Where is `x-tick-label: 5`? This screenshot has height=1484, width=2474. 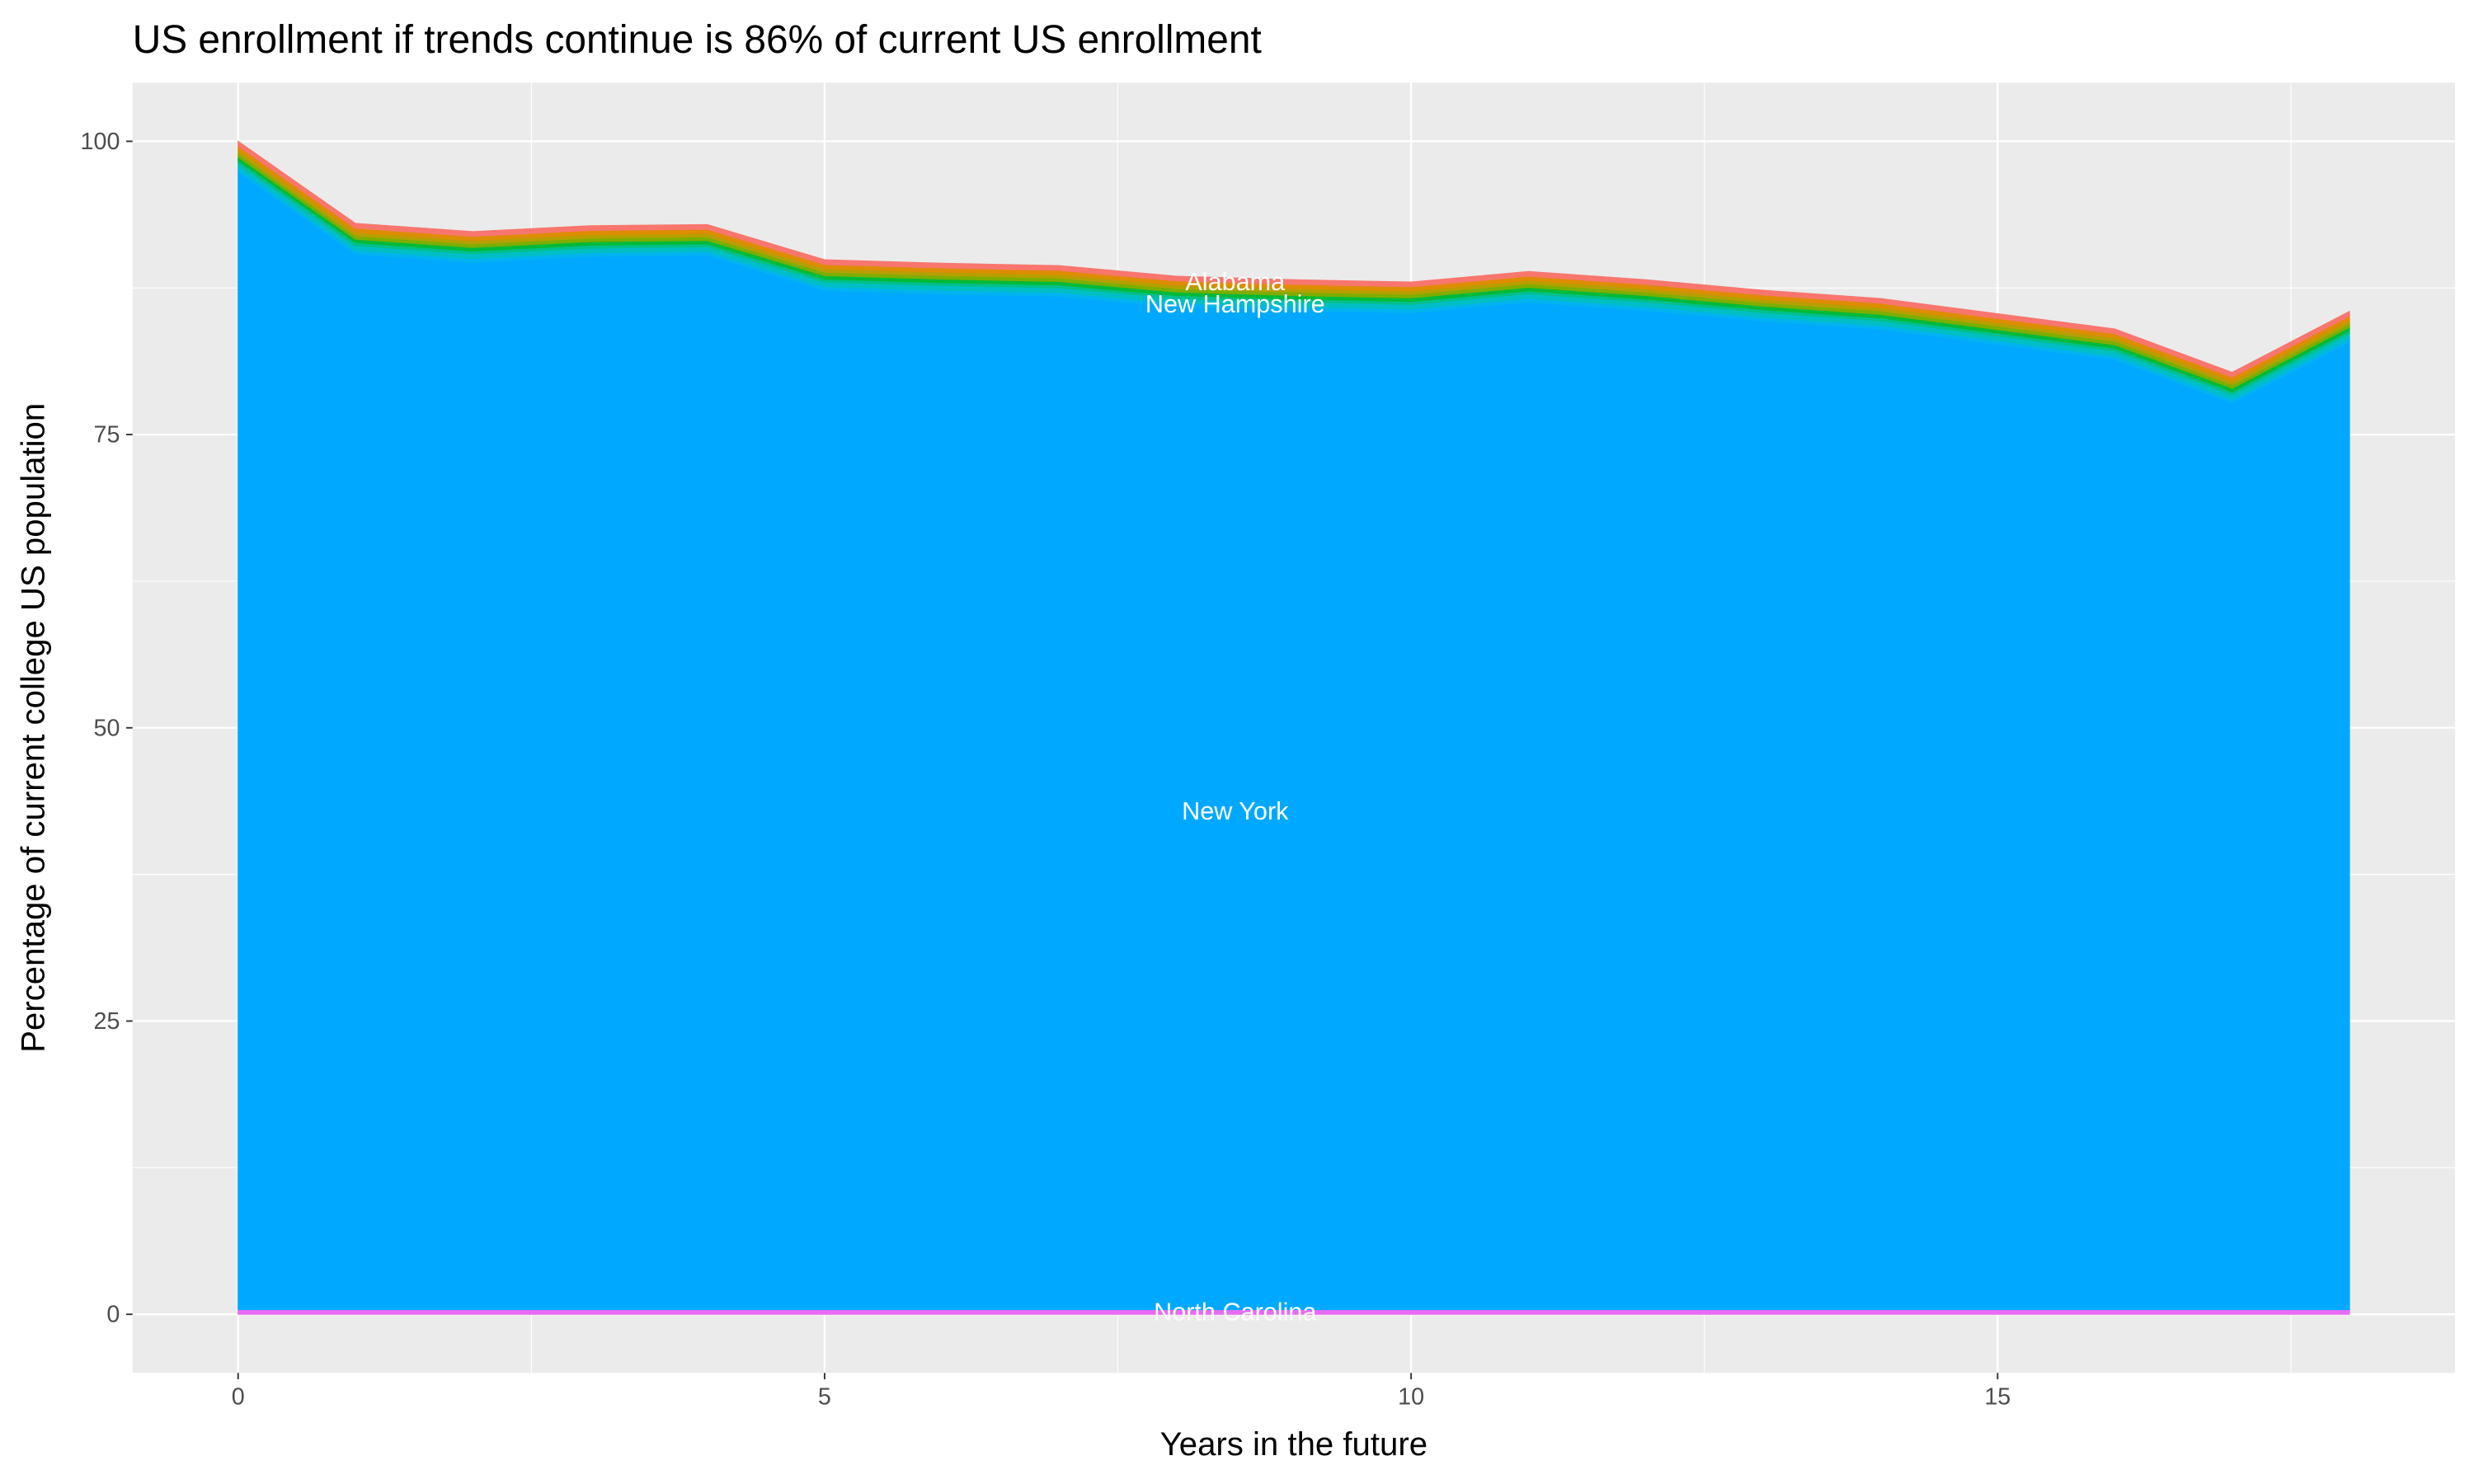 x-tick-label: 5 is located at coordinates (824, 1397).